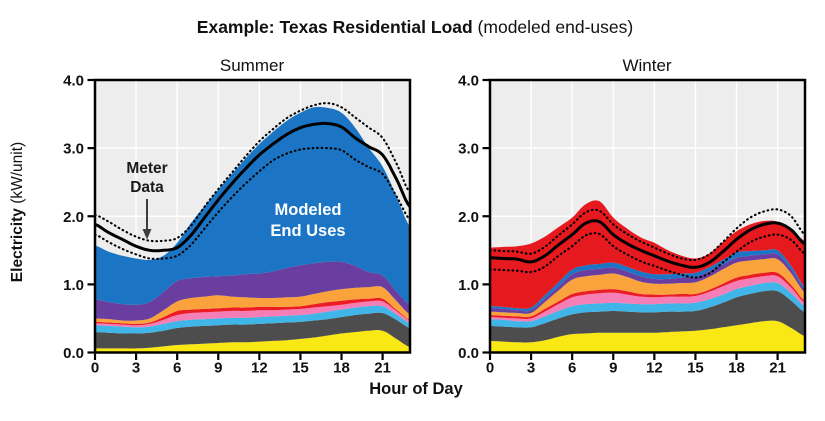 The image size is (825, 421). I want to click on summer-area-red, so click(252, 311).